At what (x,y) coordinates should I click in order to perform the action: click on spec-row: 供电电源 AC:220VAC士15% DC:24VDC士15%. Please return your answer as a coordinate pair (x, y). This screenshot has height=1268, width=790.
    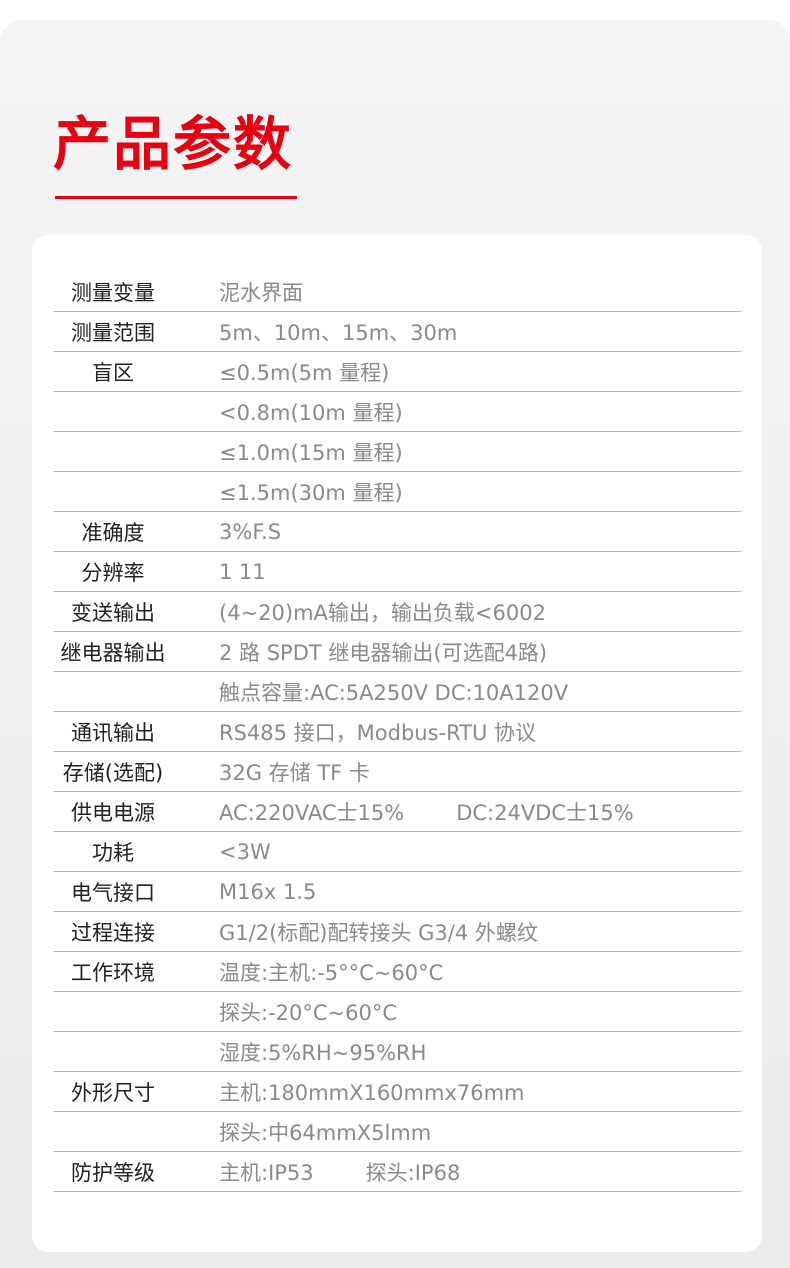
    Looking at the image, I should click on (397, 812).